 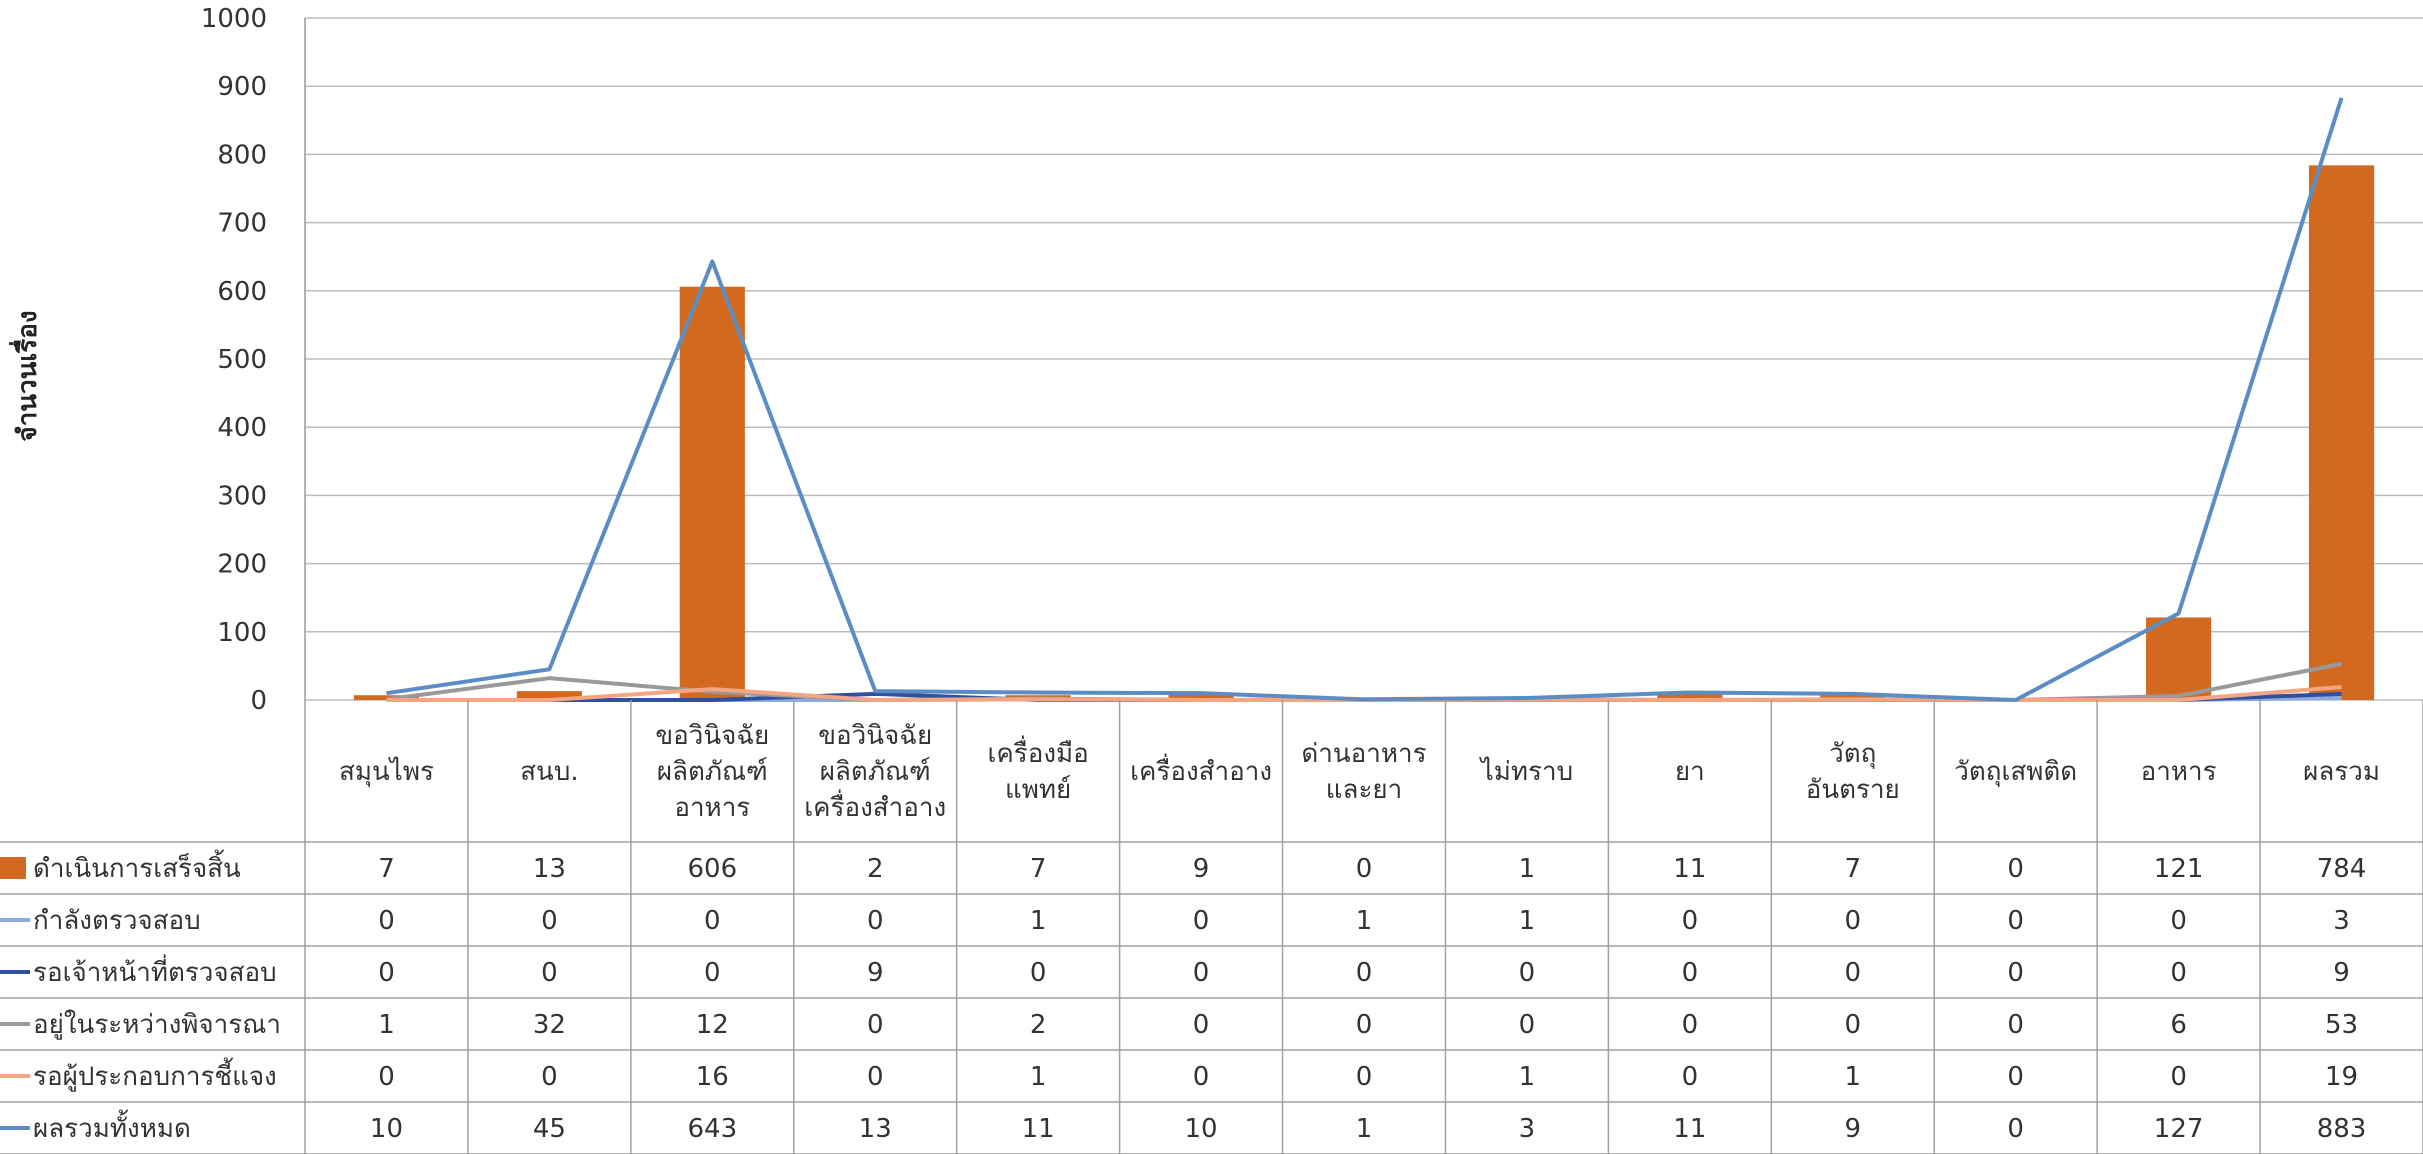 What do you see at coordinates (1037, 752) in the screenshot?
I see `category-label: เครื่องมือ` at bounding box center [1037, 752].